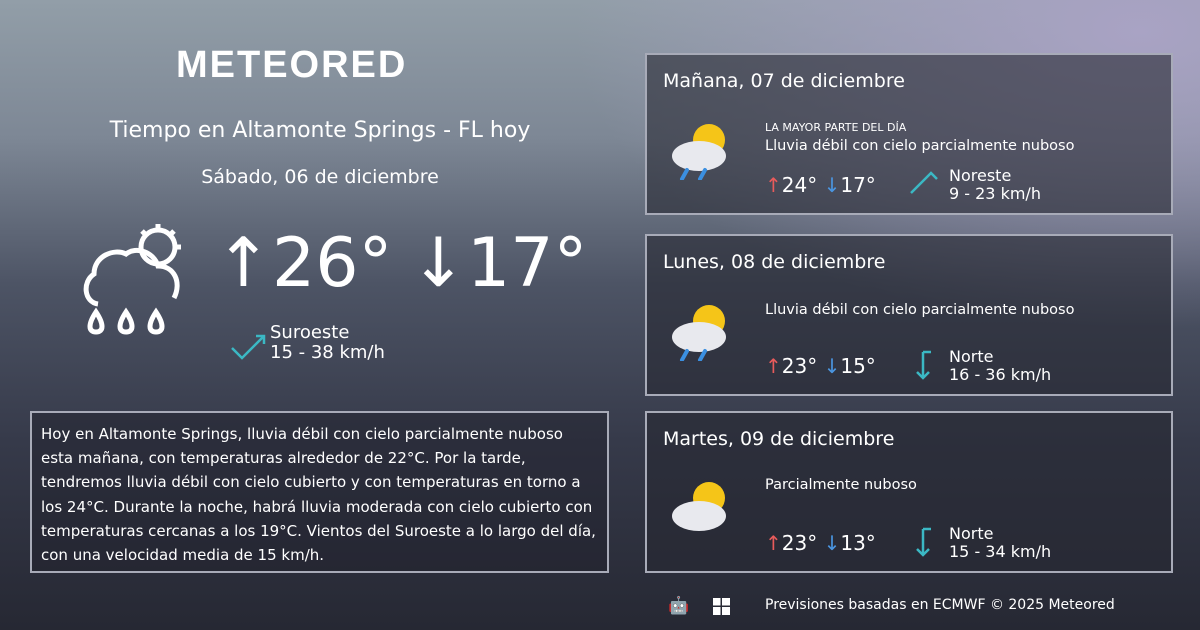 Image resolution: width=1200 pixels, height=630 pixels. Describe the element at coordinates (1000, 551) in the screenshot. I see `wind-speed: 15 - 34 km/h` at that location.